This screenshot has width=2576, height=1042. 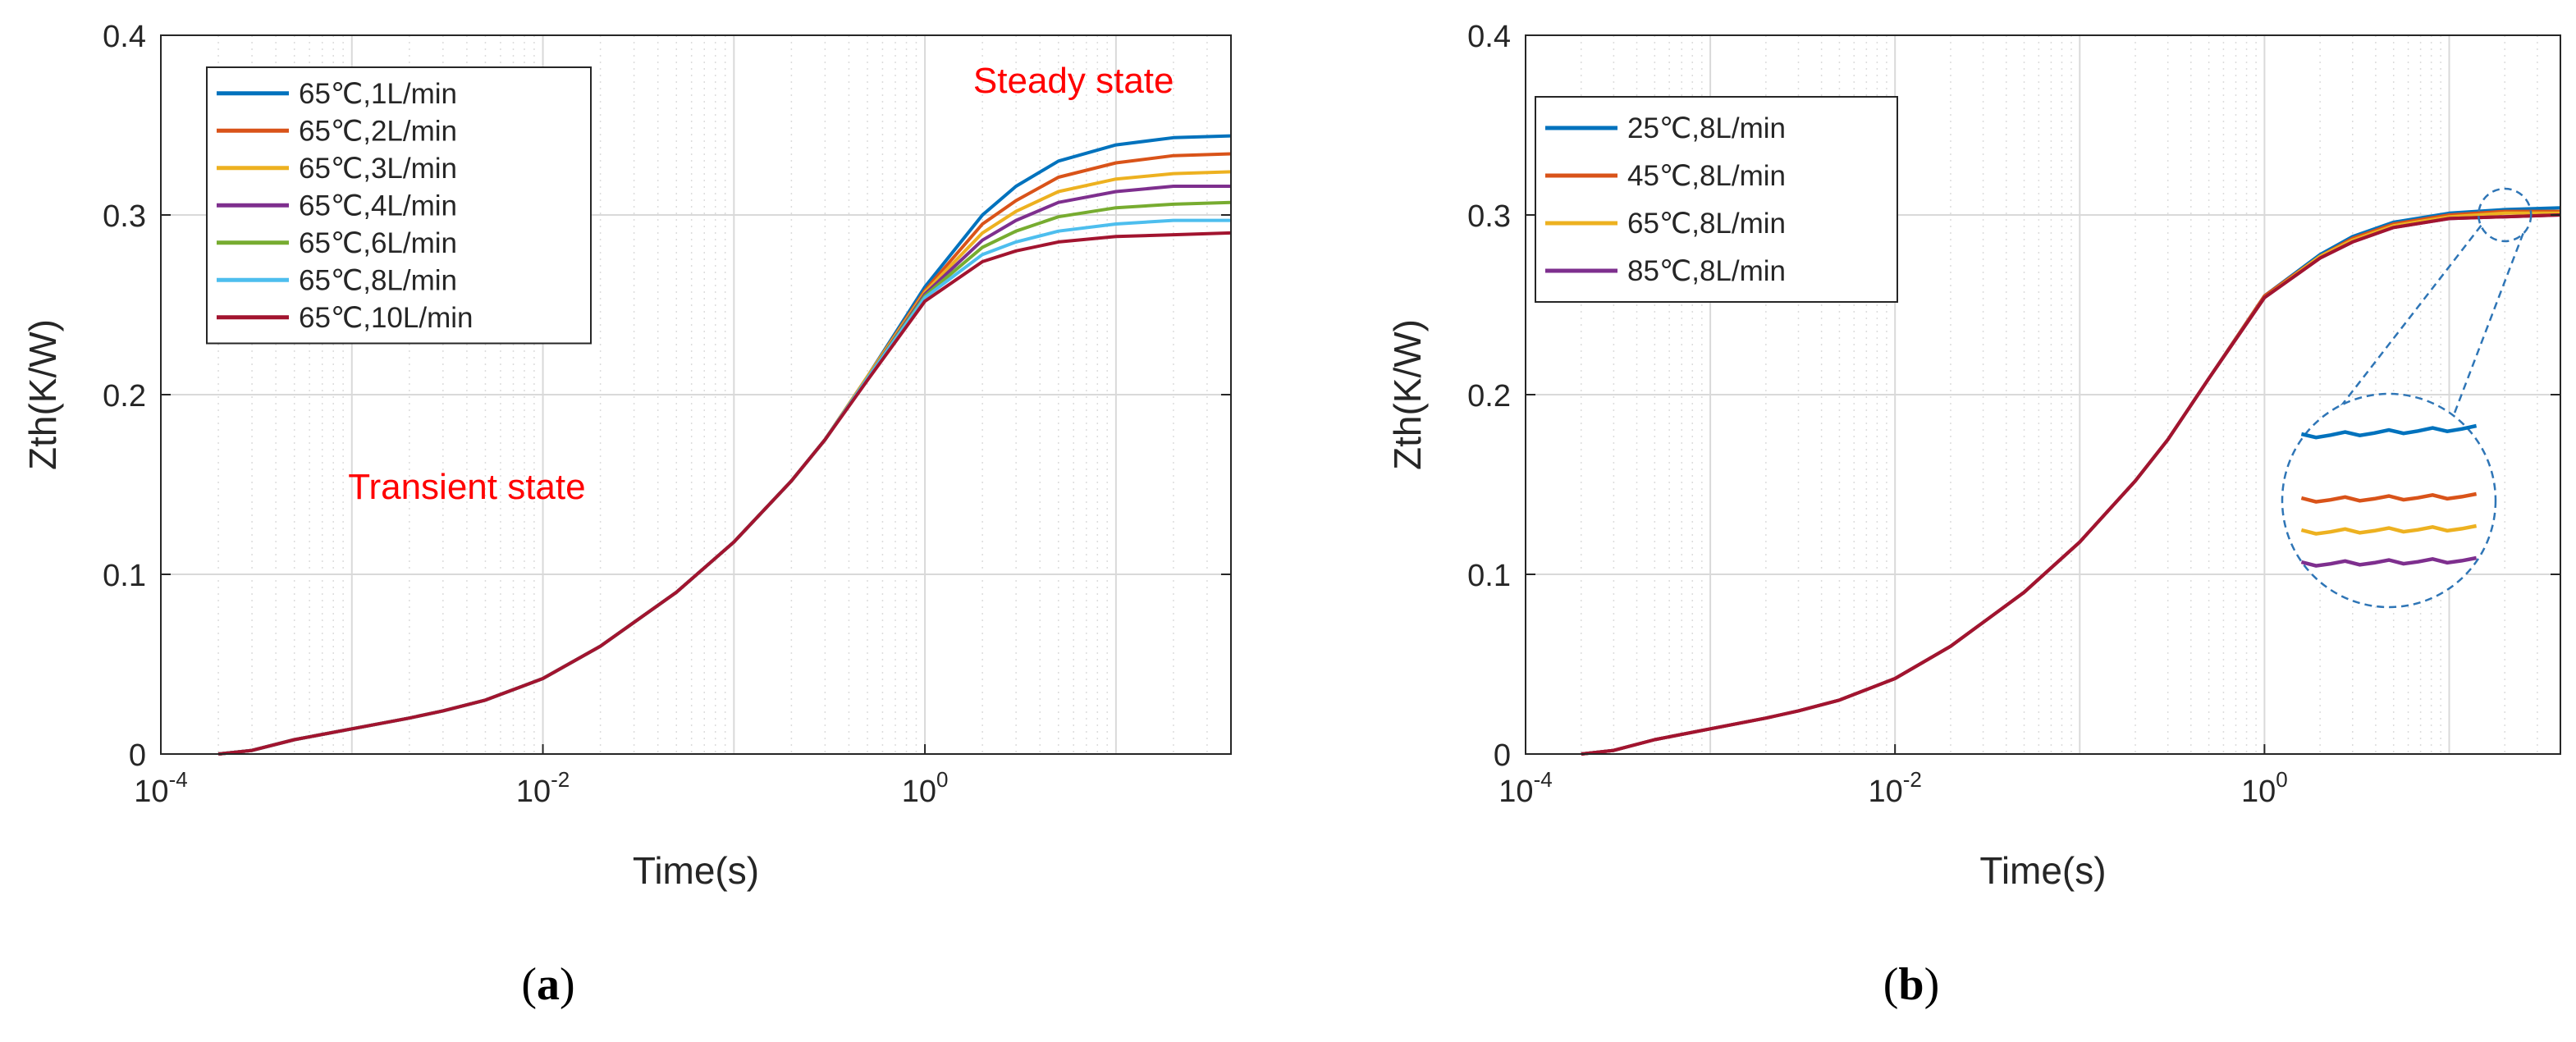 What do you see at coordinates (1706, 128) in the screenshot?
I see `legend-entry: 25℃,8L/min` at bounding box center [1706, 128].